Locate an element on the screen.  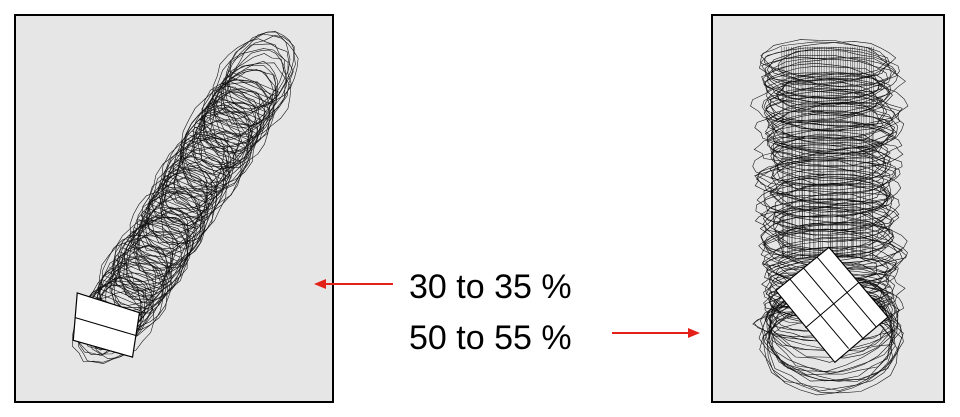
arrow-right-icon is located at coordinates (656, 333).